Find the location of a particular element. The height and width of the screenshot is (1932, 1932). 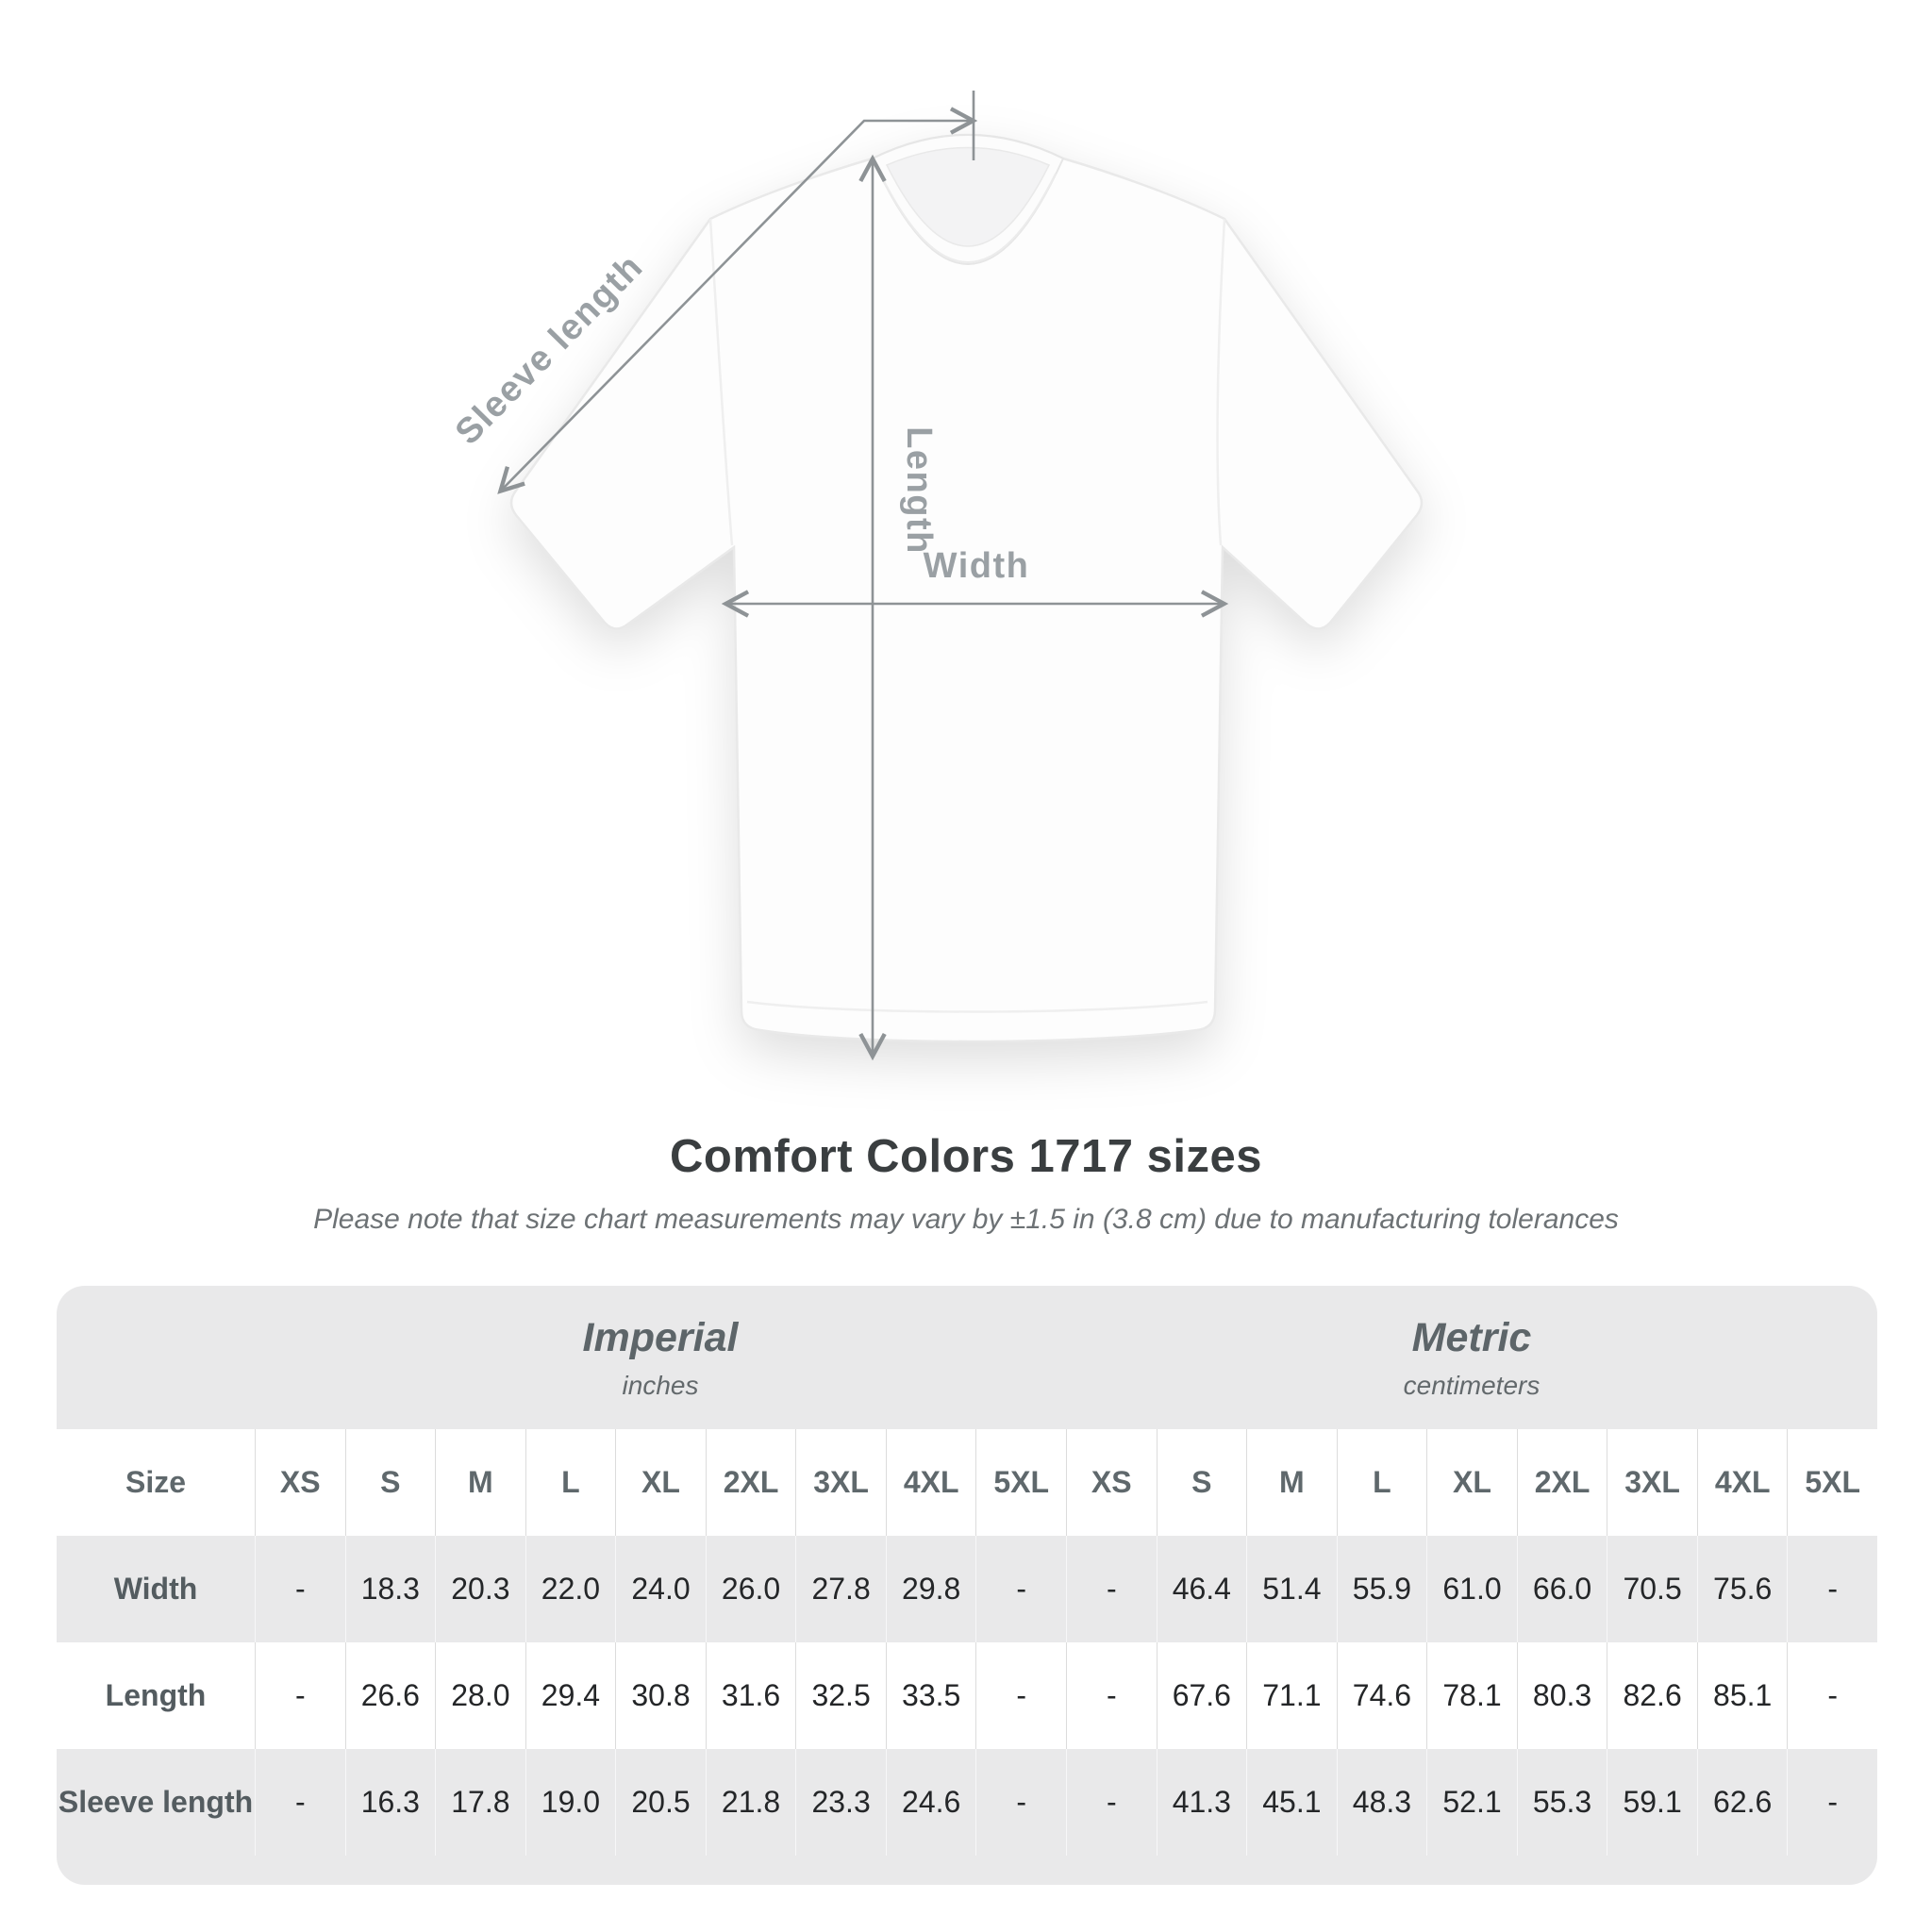

measurement-value-cell: 16.3 is located at coordinates (390, 1802).